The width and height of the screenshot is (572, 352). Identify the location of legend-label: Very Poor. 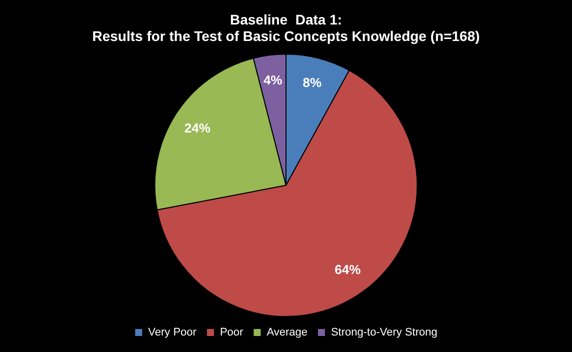
(172, 332).